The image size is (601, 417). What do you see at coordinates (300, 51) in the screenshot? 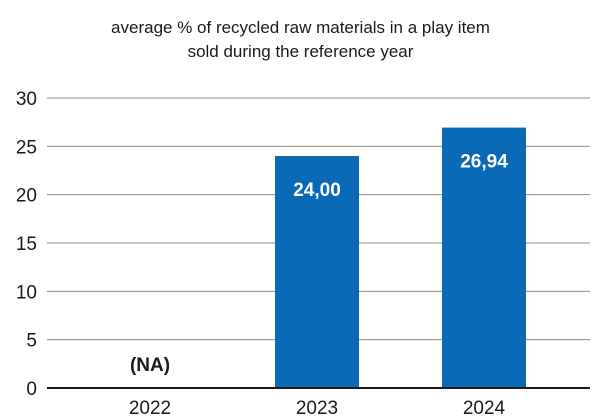
I see `chart-title-line-2: sold during the reference year` at bounding box center [300, 51].